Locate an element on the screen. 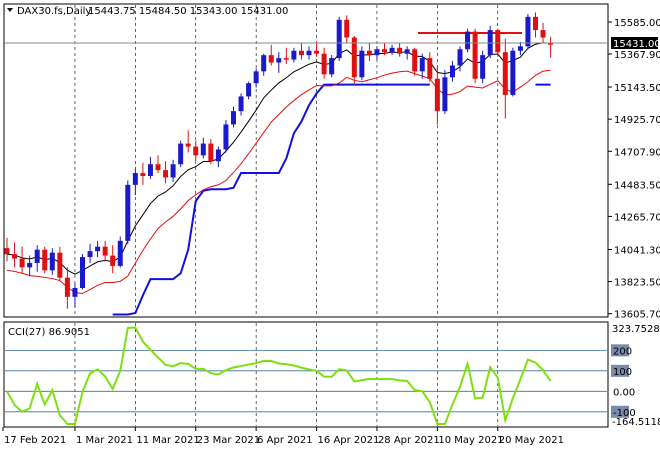  price-tick-label: 14925.70 is located at coordinates (637, 120).